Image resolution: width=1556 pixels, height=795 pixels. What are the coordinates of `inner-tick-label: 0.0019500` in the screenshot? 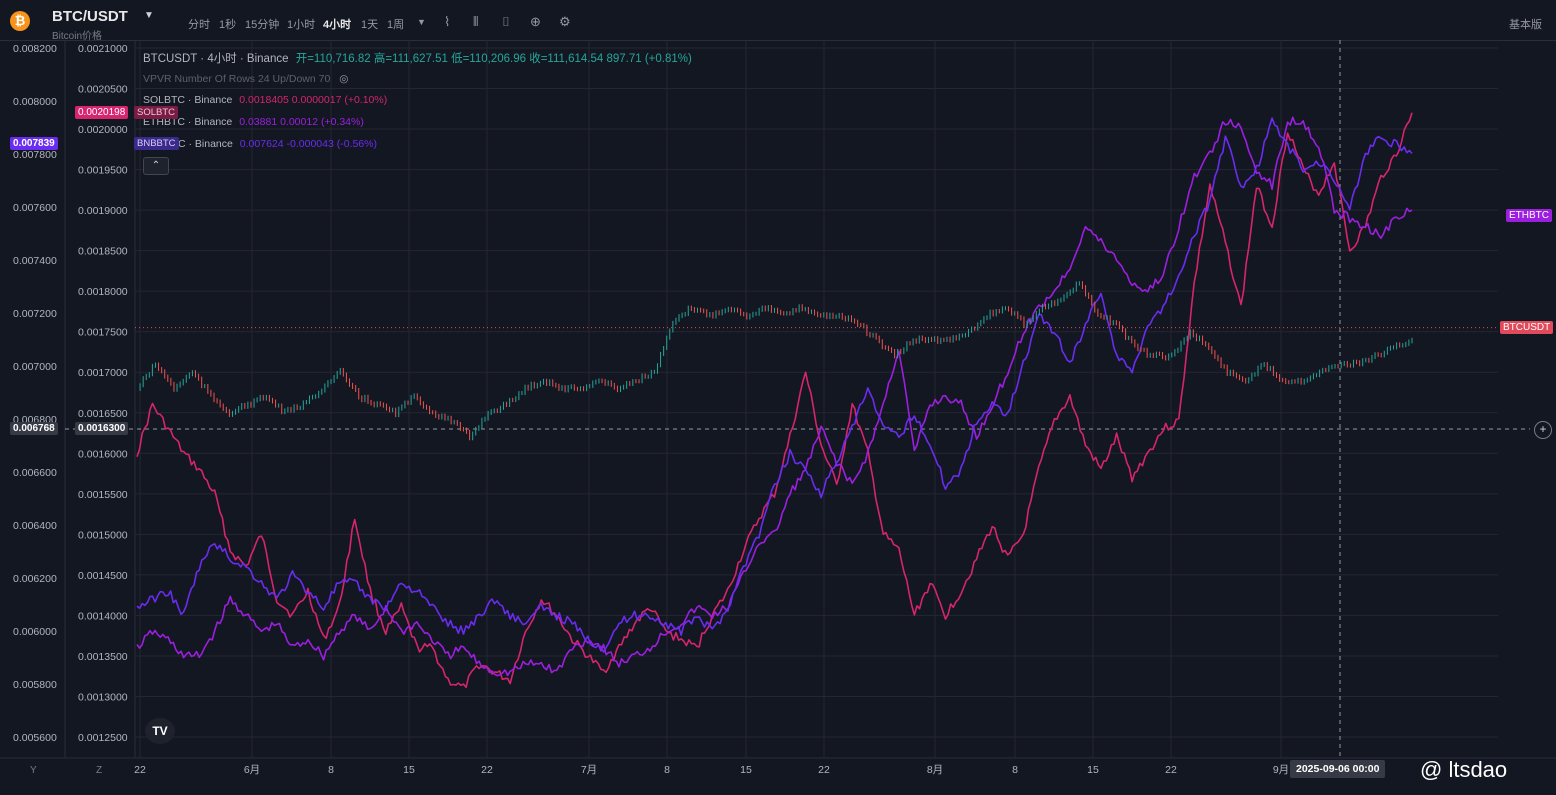 It's located at (103, 171).